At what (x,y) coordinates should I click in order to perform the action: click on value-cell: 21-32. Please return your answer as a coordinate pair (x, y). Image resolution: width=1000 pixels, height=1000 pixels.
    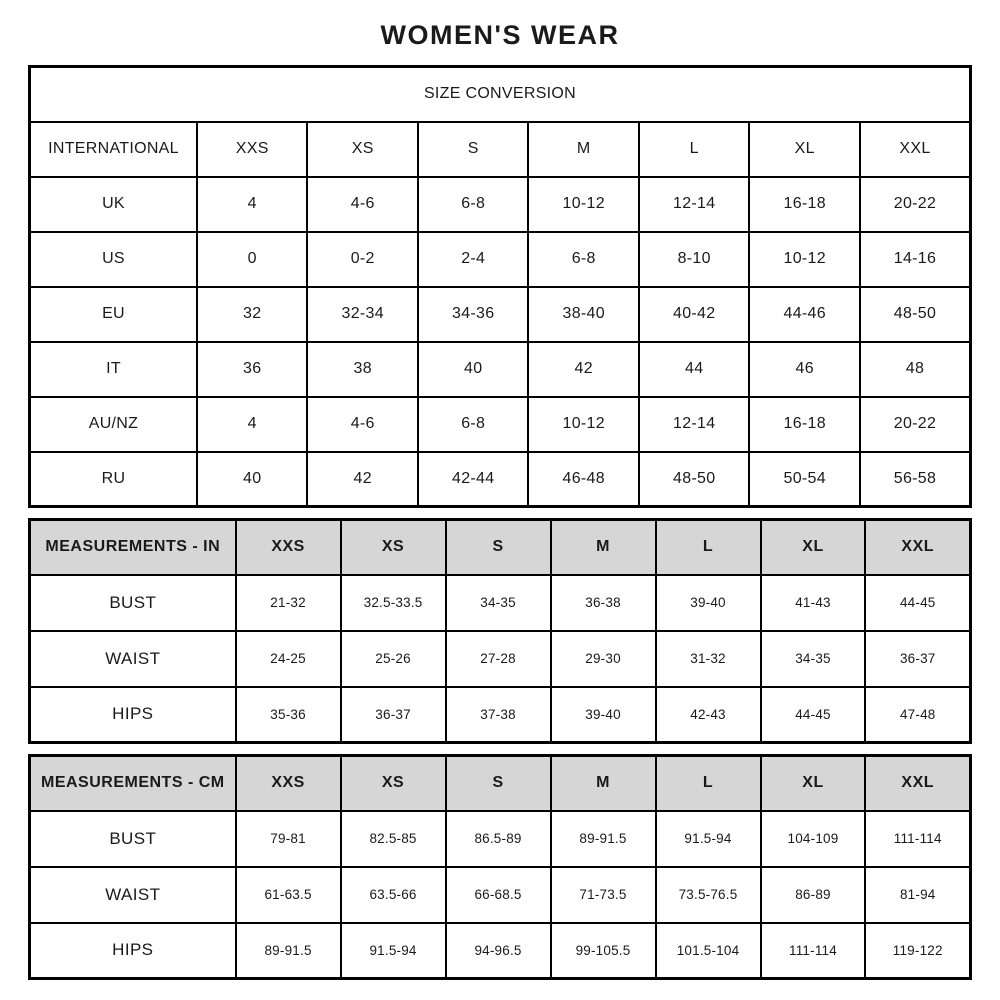
    Looking at the image, I should click on (288, 602).